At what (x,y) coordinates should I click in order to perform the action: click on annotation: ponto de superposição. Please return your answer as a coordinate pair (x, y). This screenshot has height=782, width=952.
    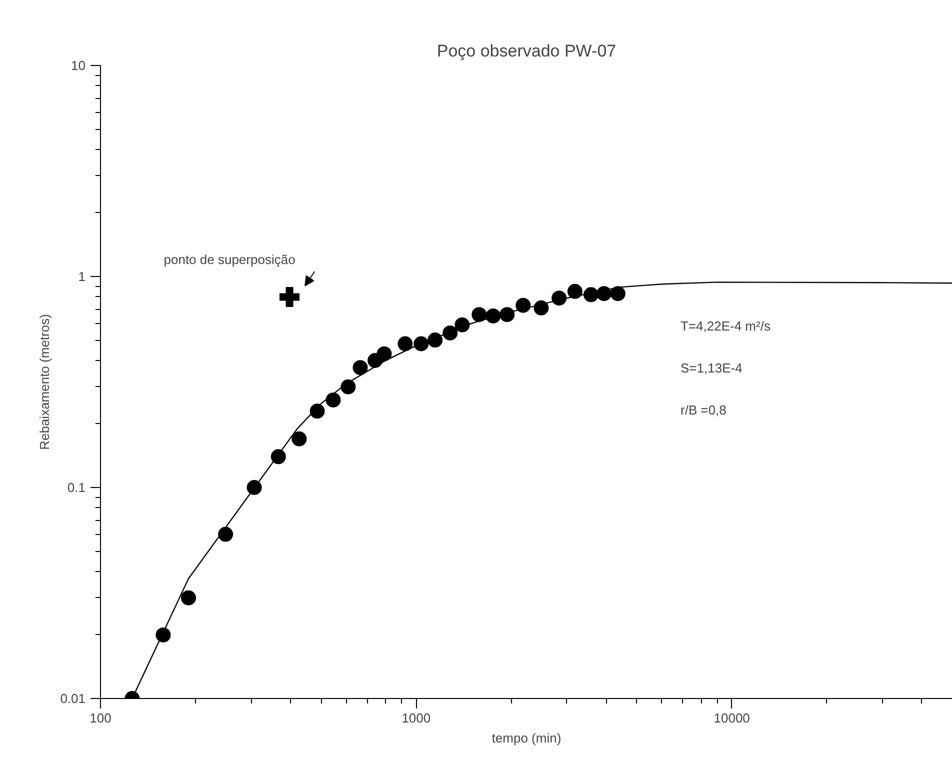
    Looking at the image, I should click on (230, 259).